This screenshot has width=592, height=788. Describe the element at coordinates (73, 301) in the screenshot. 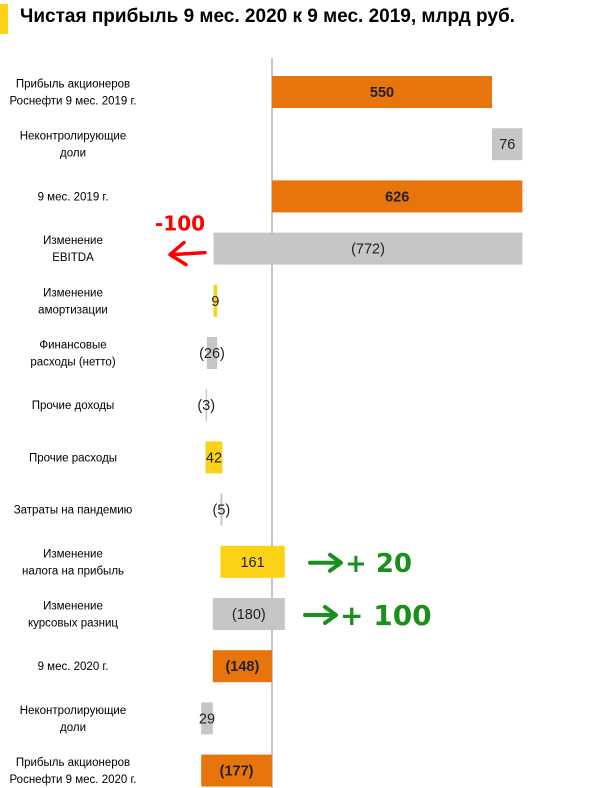

I see `category-label-4: Изменение амортизации` at that location.